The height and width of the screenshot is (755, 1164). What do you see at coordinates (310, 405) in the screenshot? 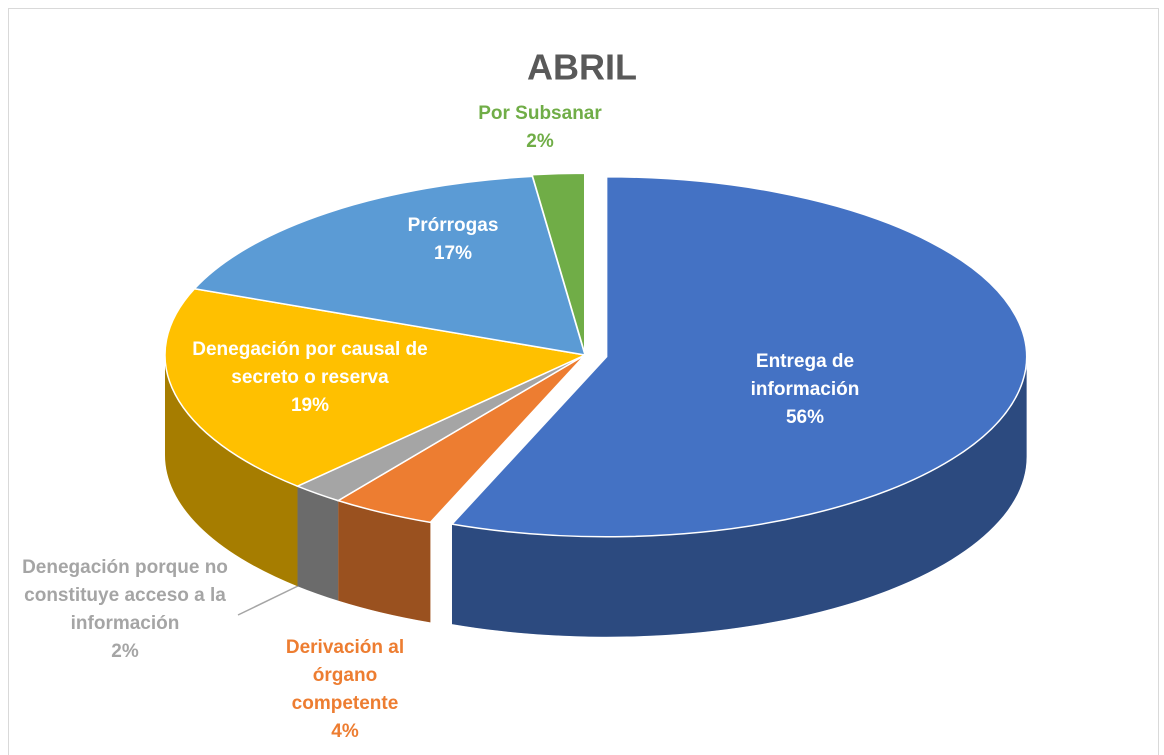
I see `label-value: 19%` at bounding box center [310, 405].